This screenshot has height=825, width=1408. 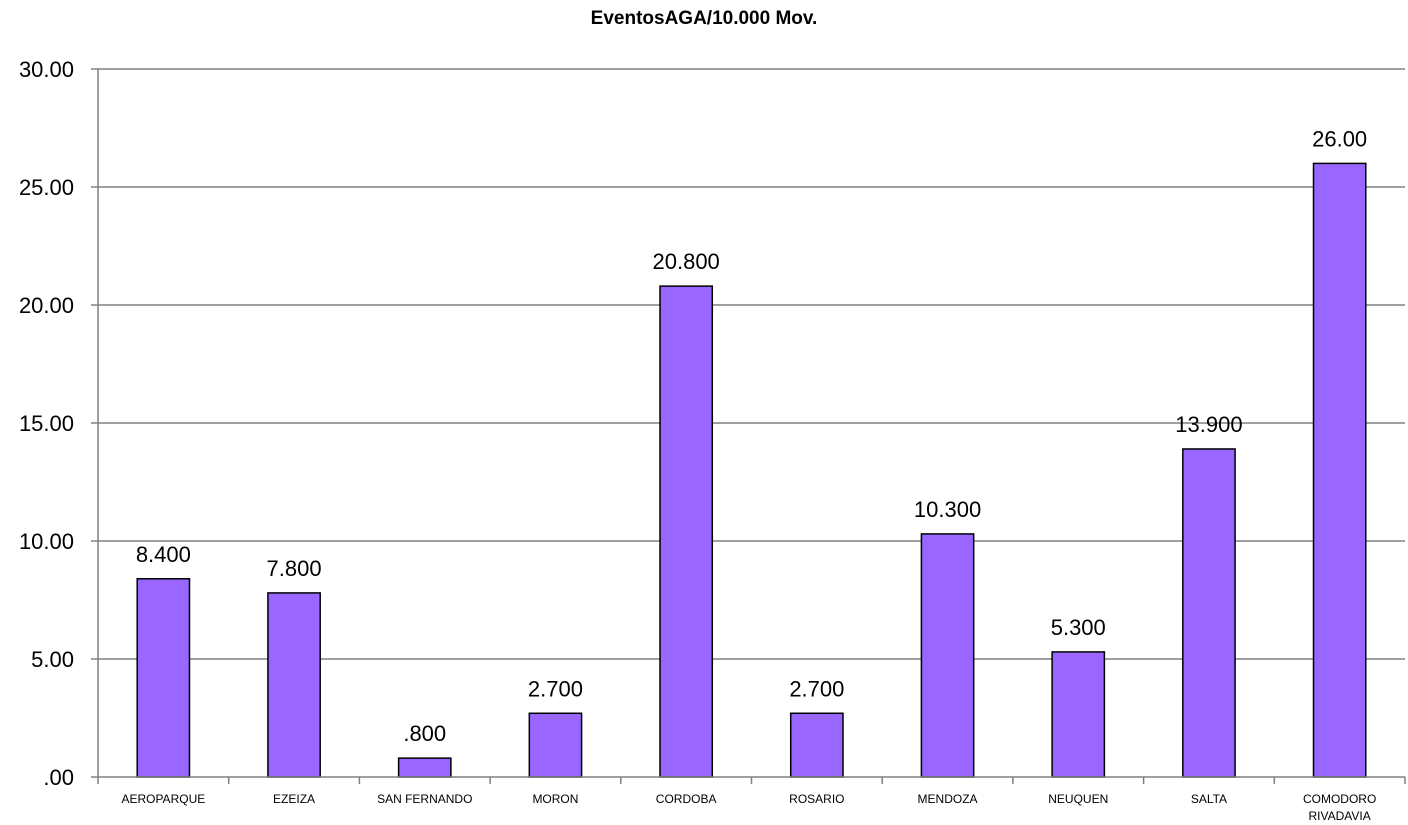 I want to click on x-tick-label-line: ROSARIO, so click(x=816, y=799).